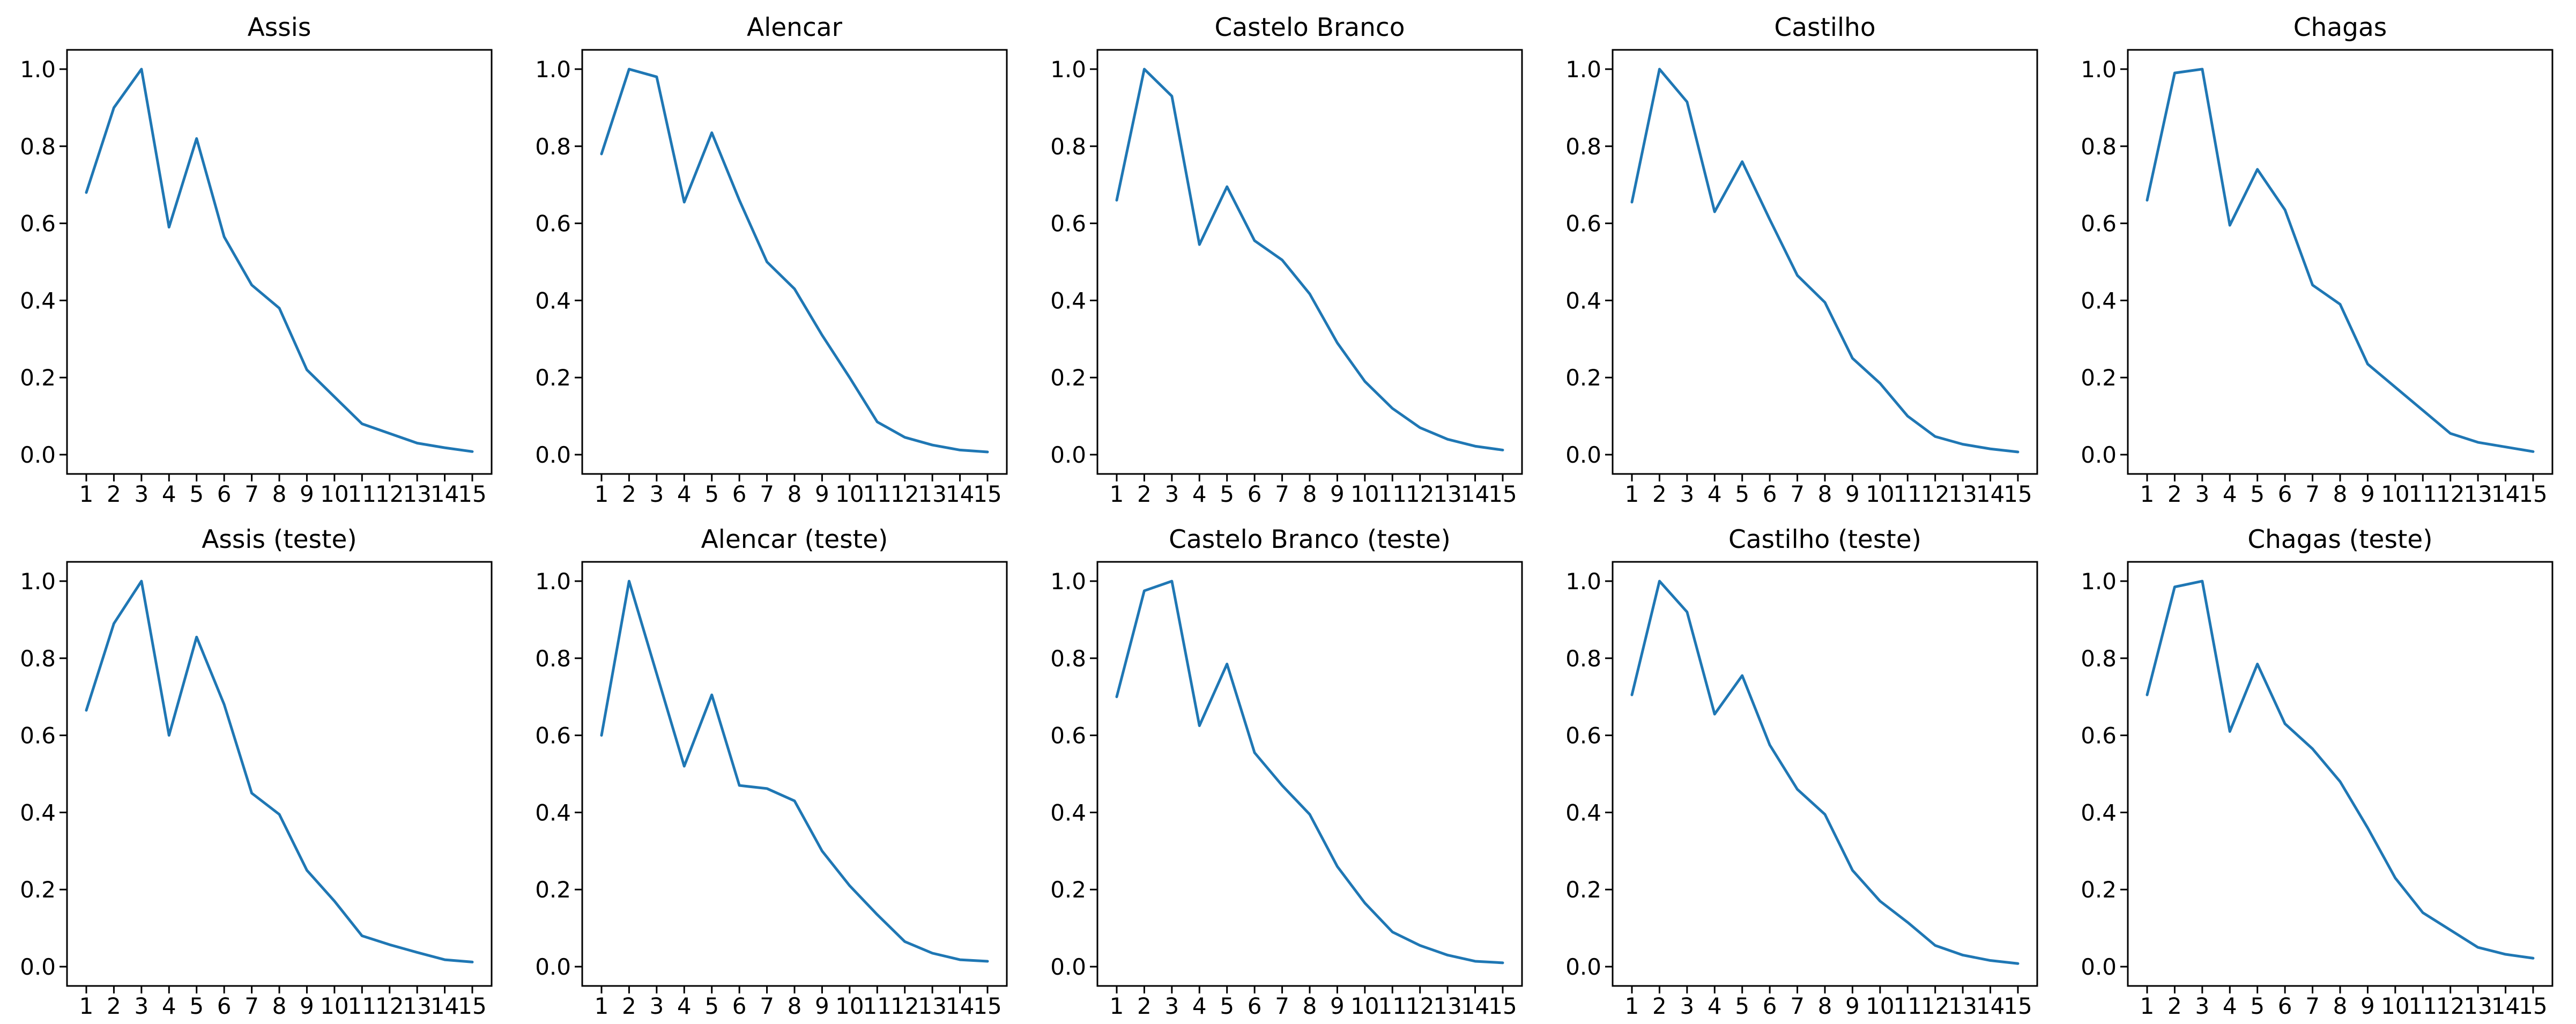 Image resolution: width=2576 pixels, height=1024 pixels. Describe the element at coordinates (794, 28) in the screenshot. I see `chart-title: Alencar` at that location.